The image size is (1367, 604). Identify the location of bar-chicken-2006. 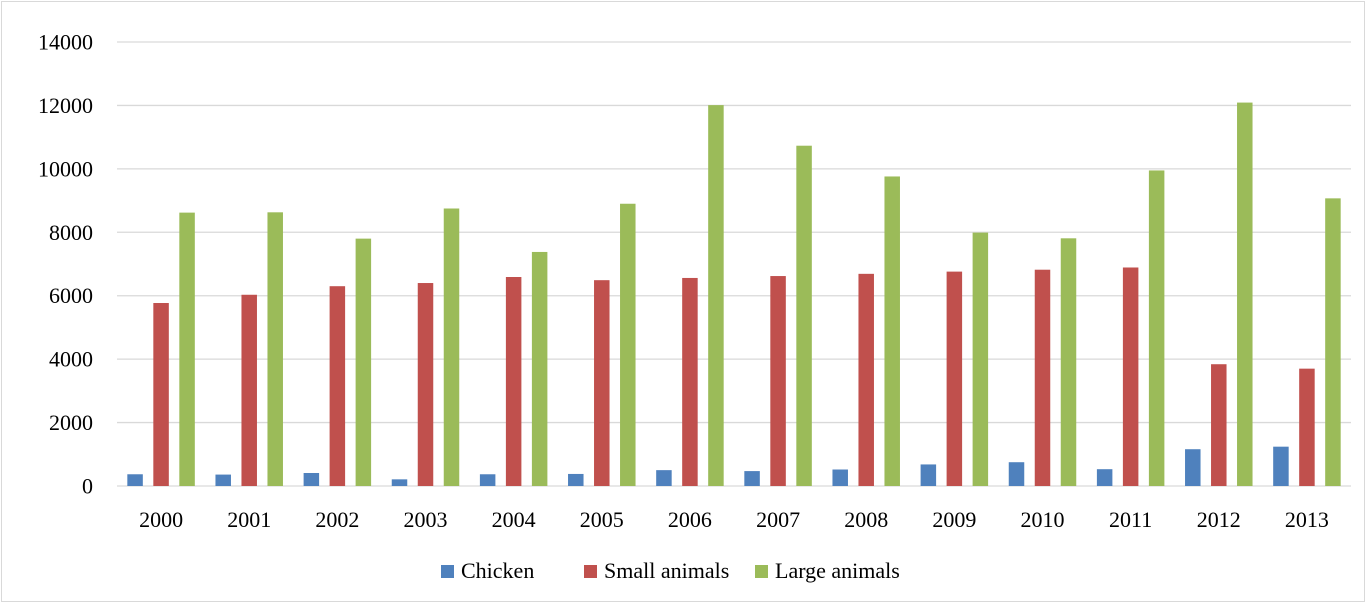
(664, 478).